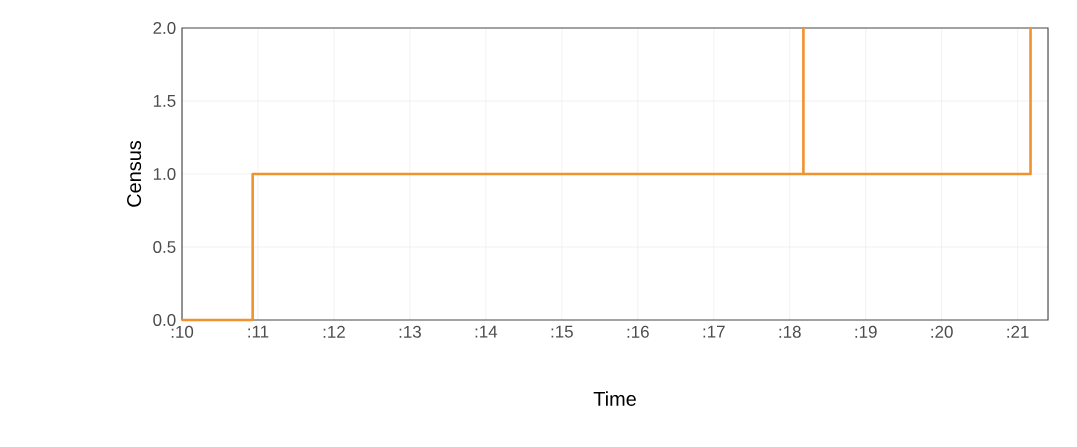  What do you see at coordinates (334, 331) in the screenshot?
I see `x-tick-label: :12` at bounding box center [334, 331].